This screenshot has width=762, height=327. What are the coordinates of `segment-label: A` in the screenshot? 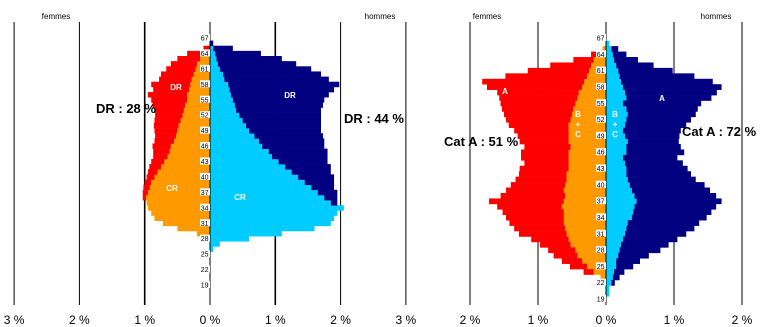 It's located at (505, 91).